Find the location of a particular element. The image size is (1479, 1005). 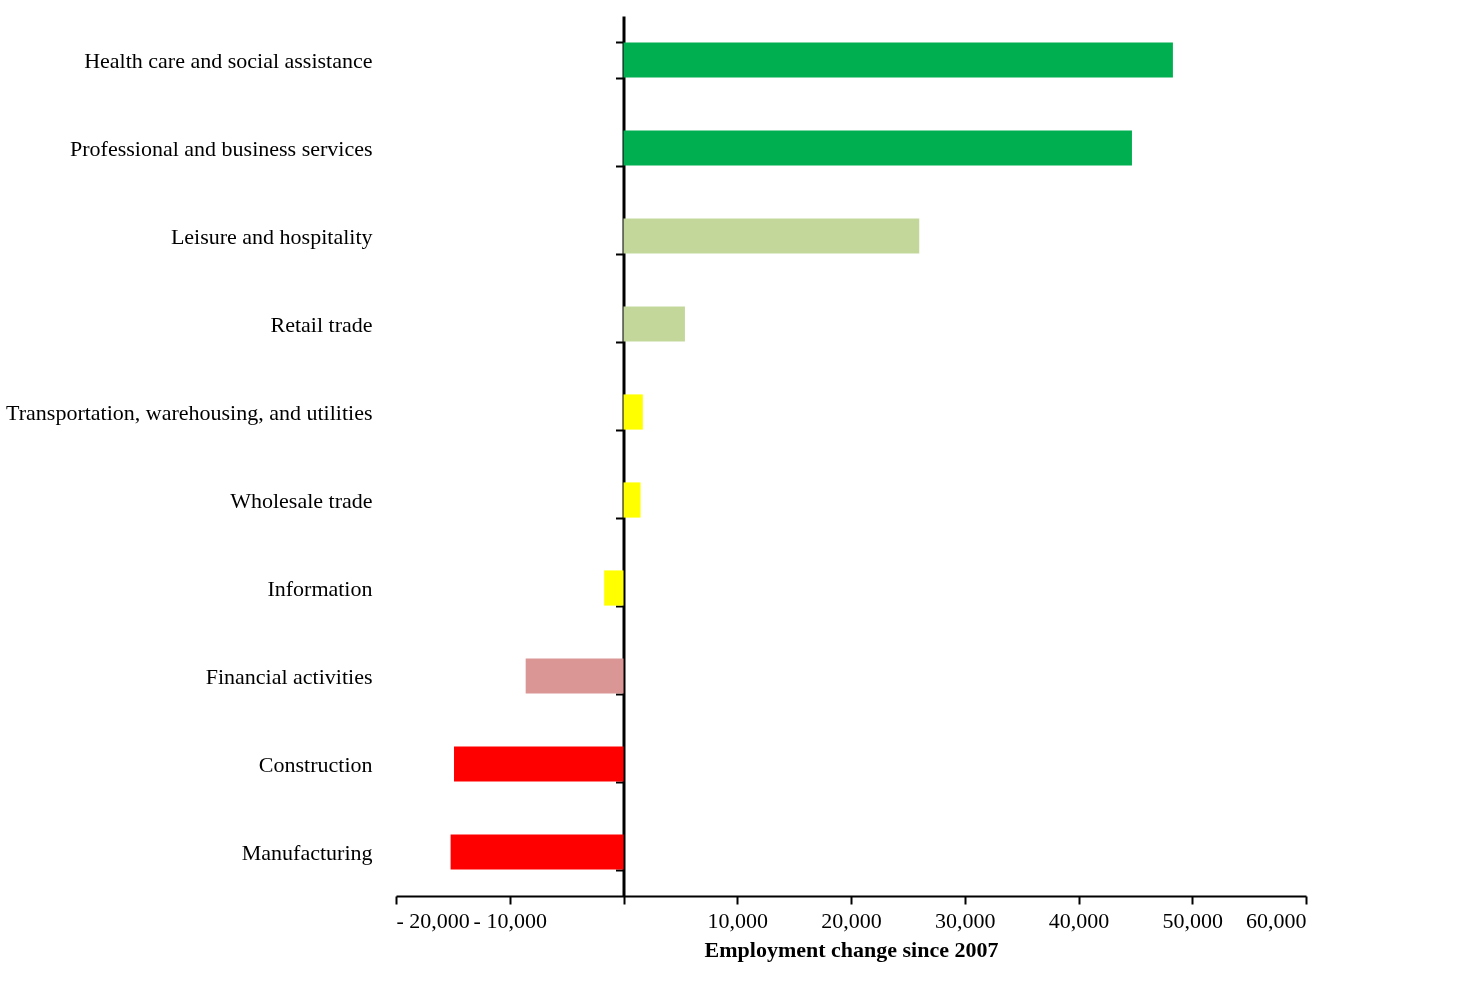

x-tick-label: 10,000 is located at coordinates (737, 920).